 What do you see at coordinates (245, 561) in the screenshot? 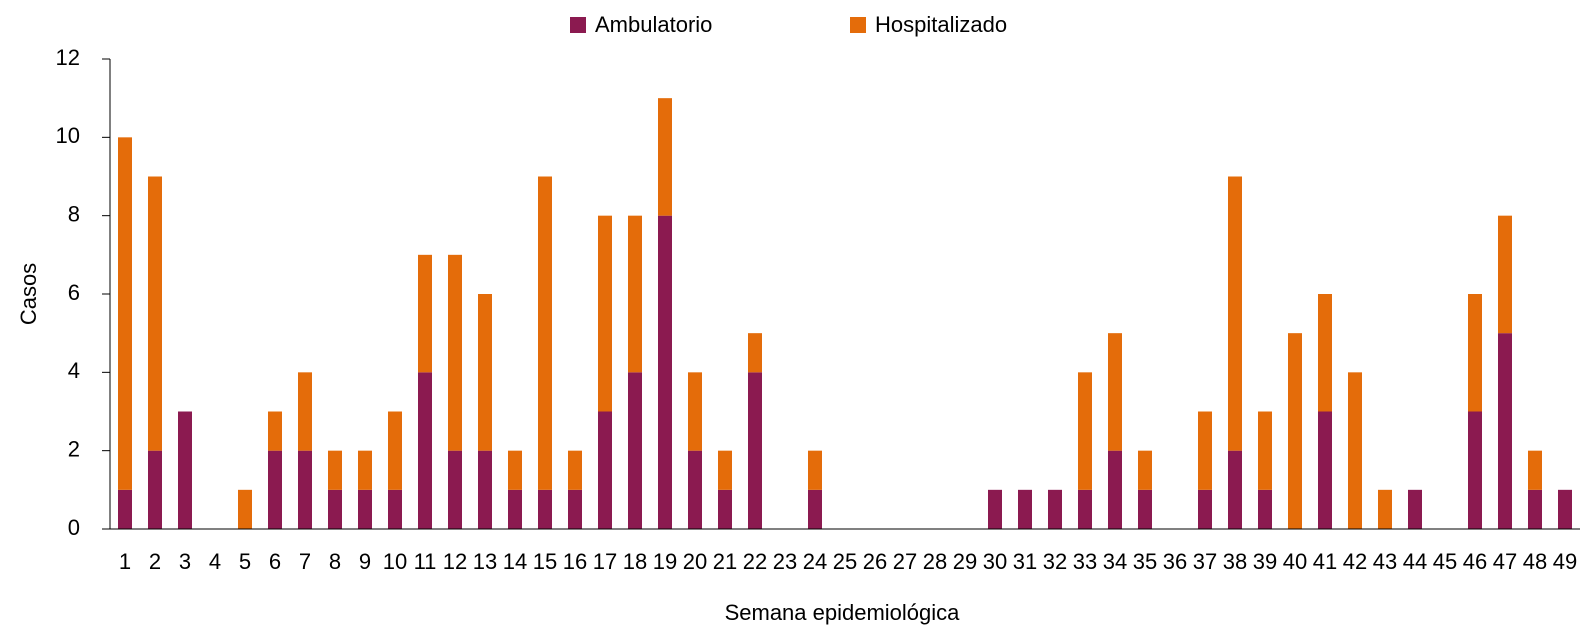
I see `x-tick-label: 5` at bounding box center [245, 561].